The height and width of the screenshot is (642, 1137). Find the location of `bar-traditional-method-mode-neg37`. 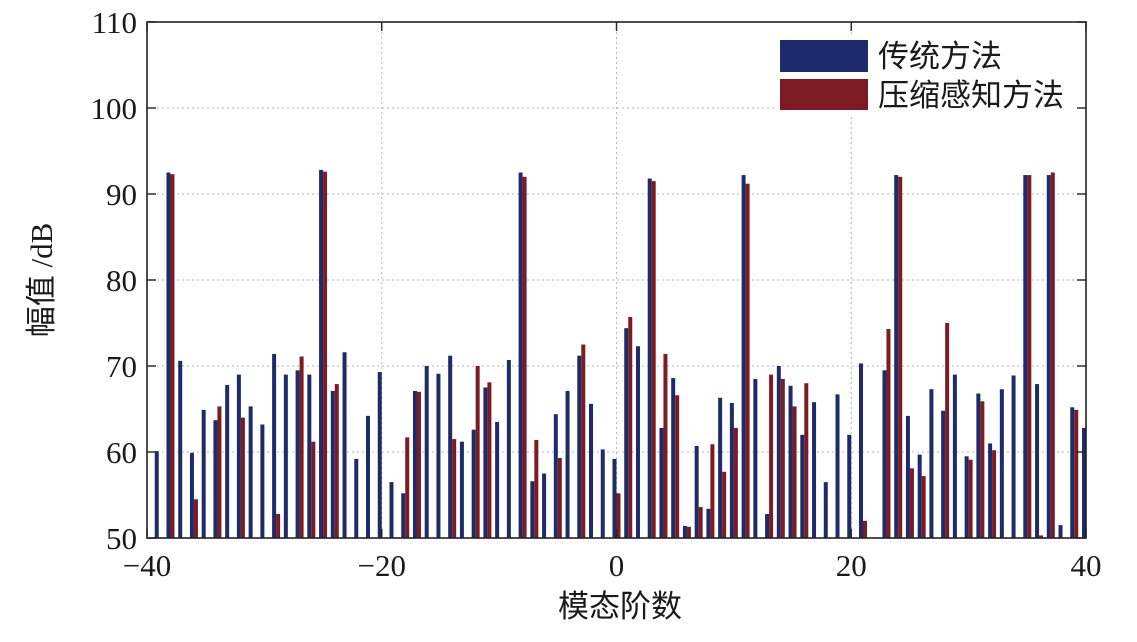

bar-traditional-method-mode-neg37 is located at coordinates (180, 449).